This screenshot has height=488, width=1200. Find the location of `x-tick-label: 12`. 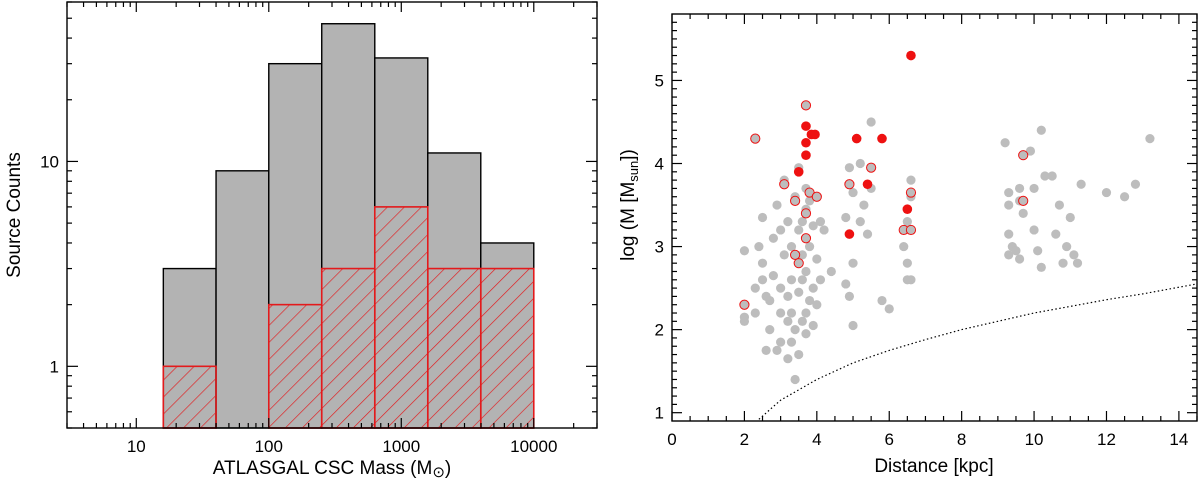

x-tick-label: 12 is located at coordinates (1106, 439).